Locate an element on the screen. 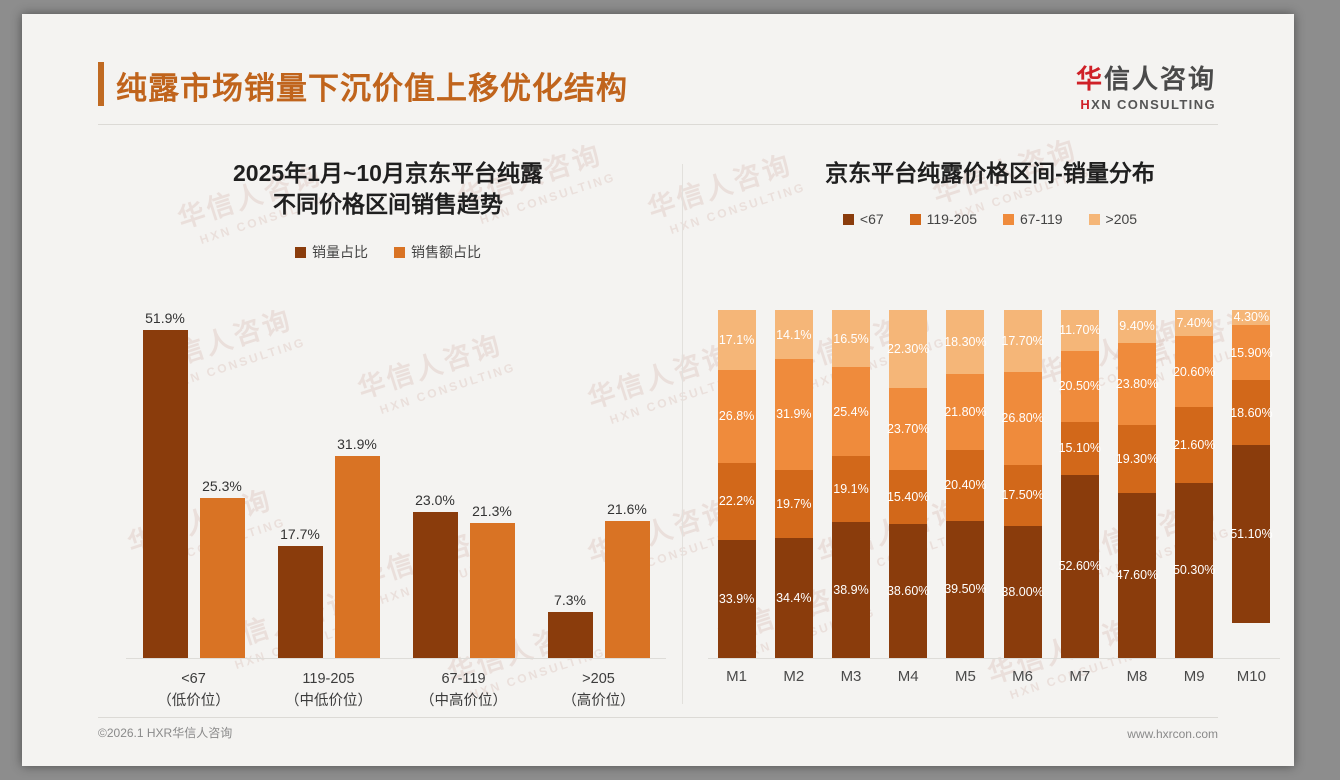  stack-segment-M7-67-119: 20.50% is located at coordinates (1079, 386).